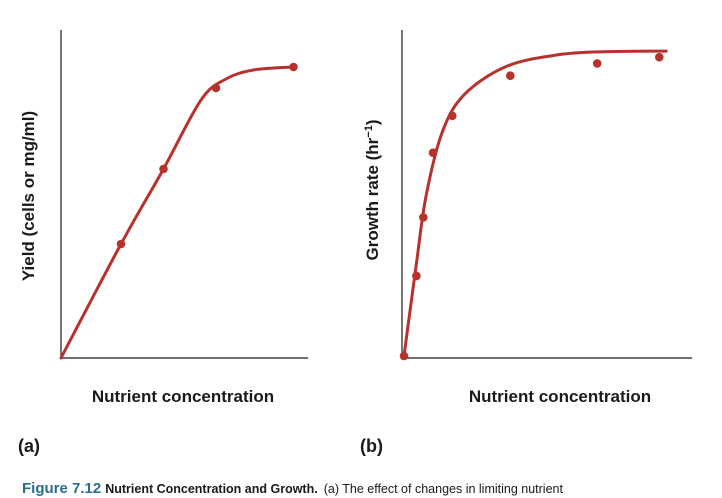 The width and height of the screenshot is (722, 498). Describe the element at coordinates (28, 196) in the screenshot. I see `chart-a-y-axis-label: Yield (cells or mg/ml)` at that location.